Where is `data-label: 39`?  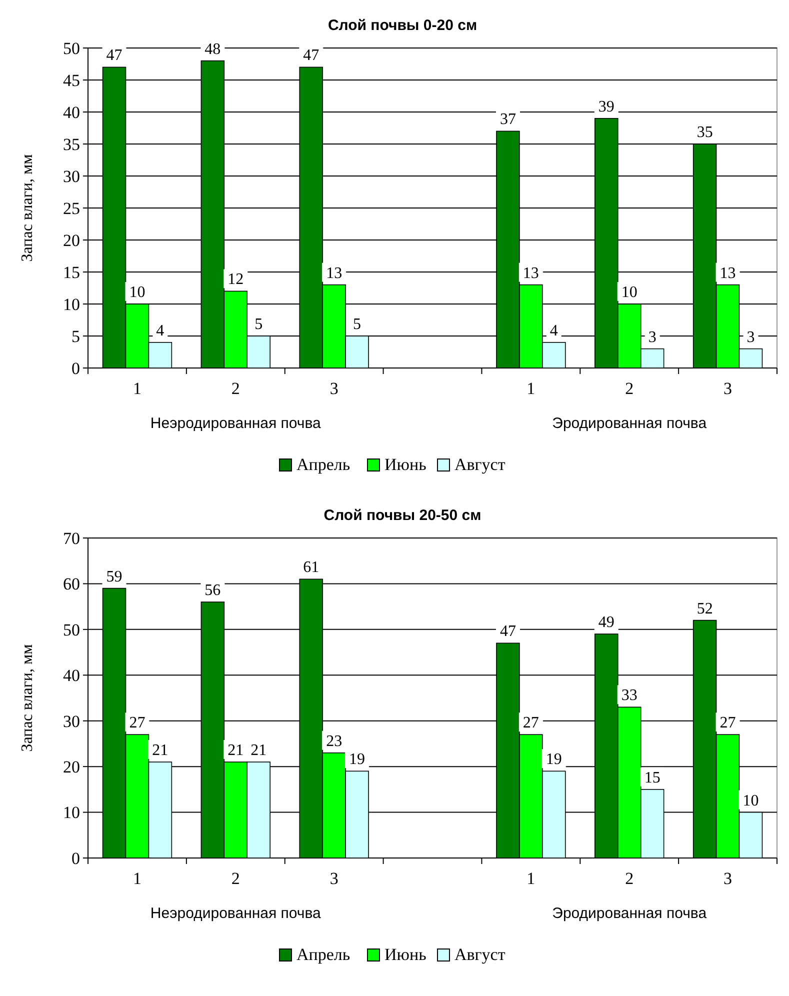 data-label: 39 is located at coordinates (606, 107).